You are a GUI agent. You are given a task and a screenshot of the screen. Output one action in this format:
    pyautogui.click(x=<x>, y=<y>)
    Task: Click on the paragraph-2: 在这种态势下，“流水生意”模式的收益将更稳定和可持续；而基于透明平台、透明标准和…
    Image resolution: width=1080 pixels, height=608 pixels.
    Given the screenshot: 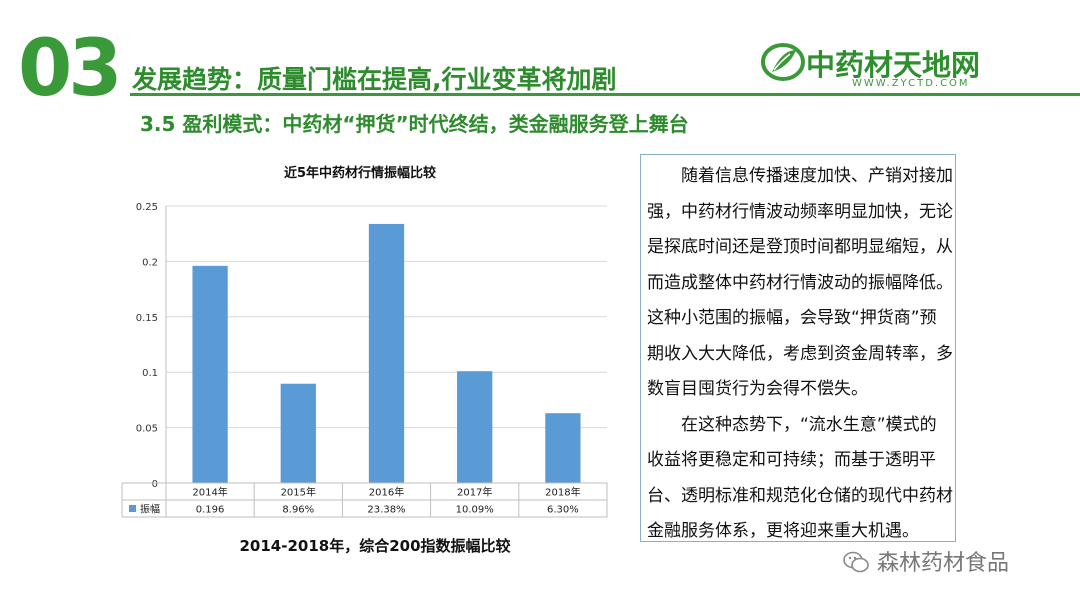 What is the action you would take?
    pyautogui.click(x=800, y=478)
    